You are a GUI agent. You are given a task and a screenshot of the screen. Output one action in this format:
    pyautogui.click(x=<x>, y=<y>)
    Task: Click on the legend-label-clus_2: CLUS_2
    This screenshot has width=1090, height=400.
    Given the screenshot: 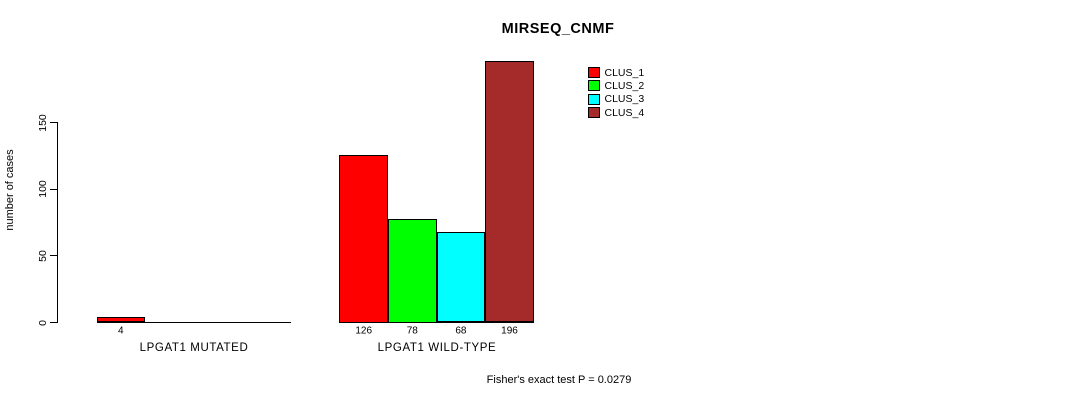 What is the action you would take?
    pyautogui.click(x=624, y=85)
    